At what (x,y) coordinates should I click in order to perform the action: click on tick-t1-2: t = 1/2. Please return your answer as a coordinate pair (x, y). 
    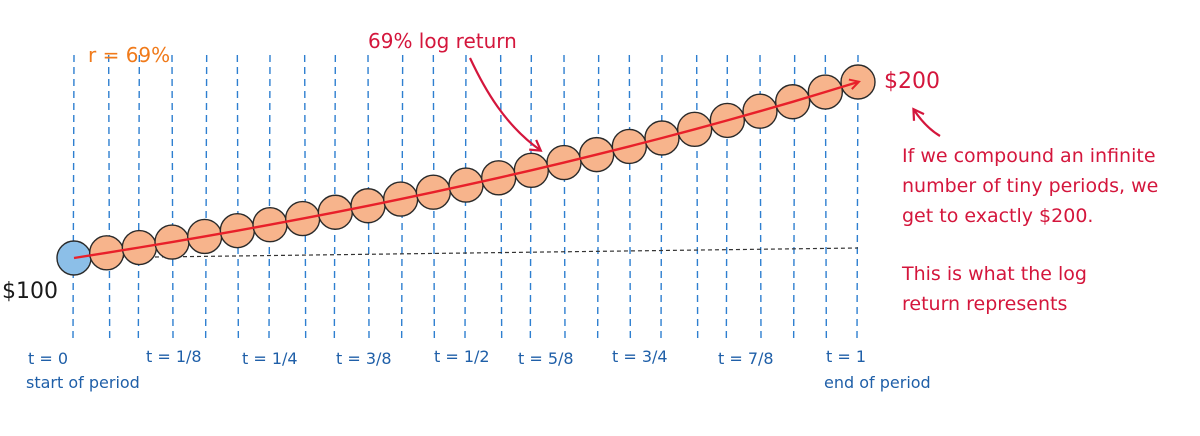
    Looking at the image, I should click on (462, 356).